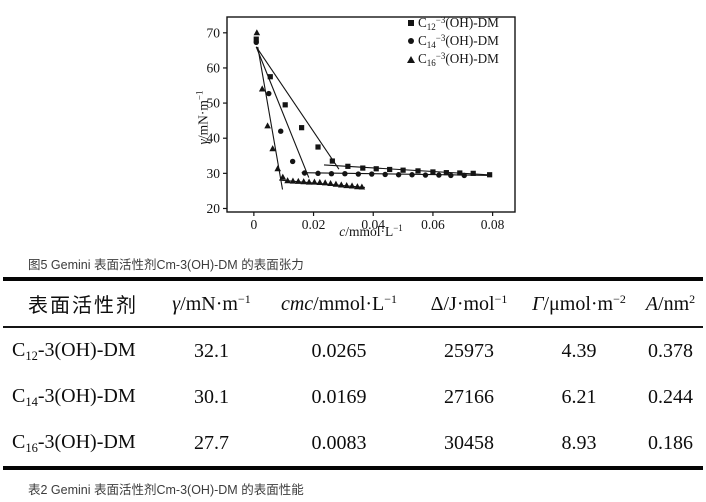 The height and width of the screenshot is (502, 706). I want to click on x-axis-label: c/mmol·L−1, so click(371, 231).